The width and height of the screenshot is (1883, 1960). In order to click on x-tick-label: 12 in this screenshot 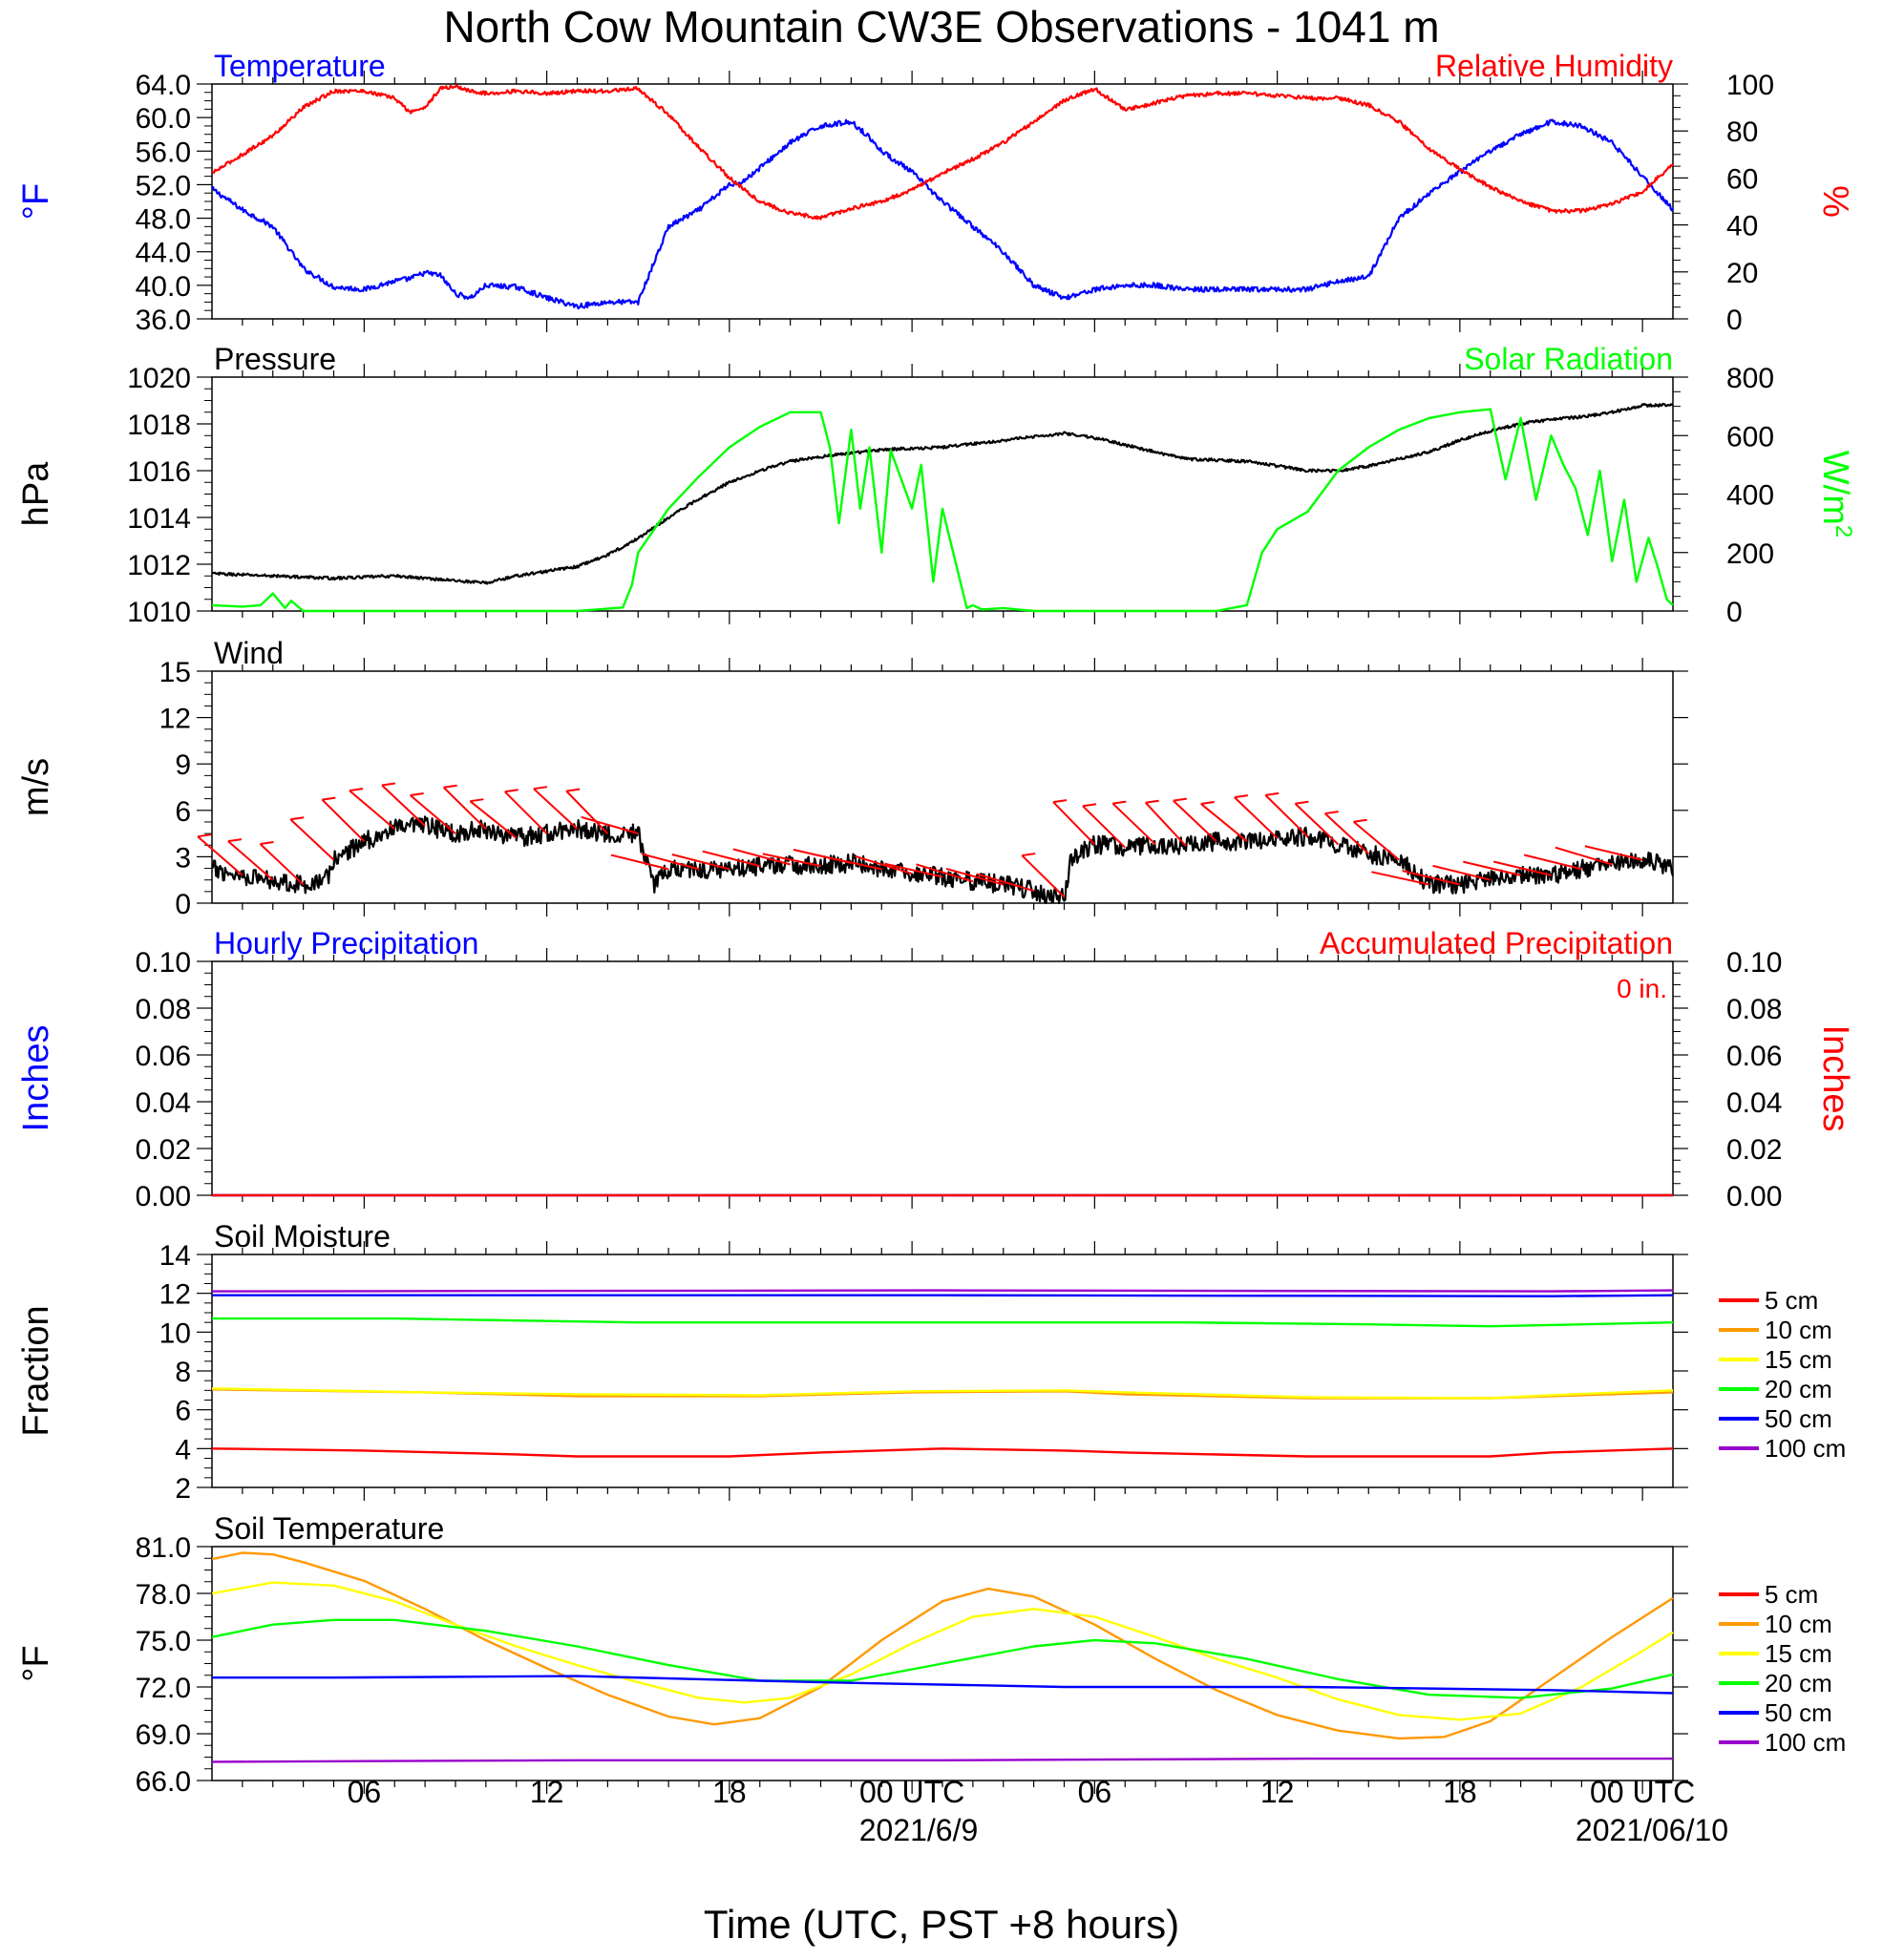, I will do `click(1277, 1792)`.